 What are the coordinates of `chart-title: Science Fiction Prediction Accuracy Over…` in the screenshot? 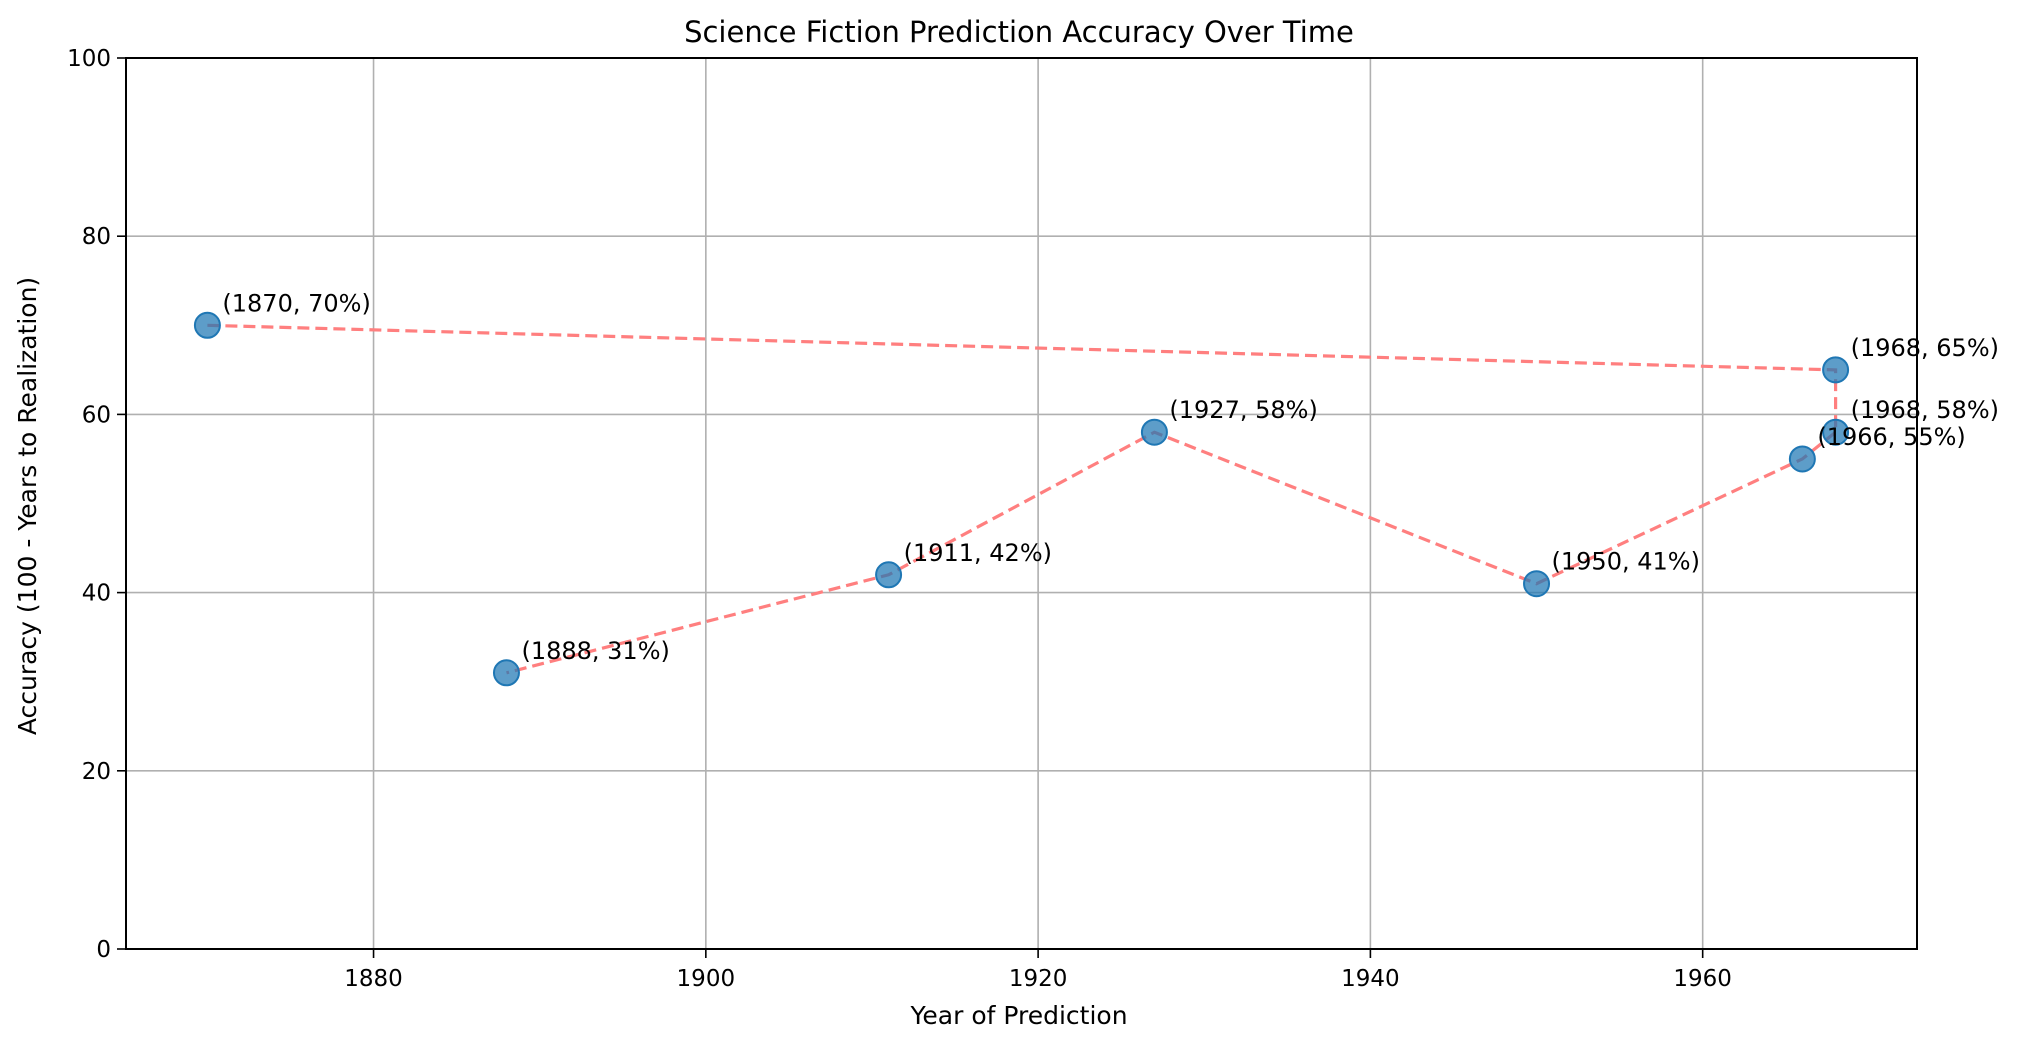 It's located at (1019, 32).